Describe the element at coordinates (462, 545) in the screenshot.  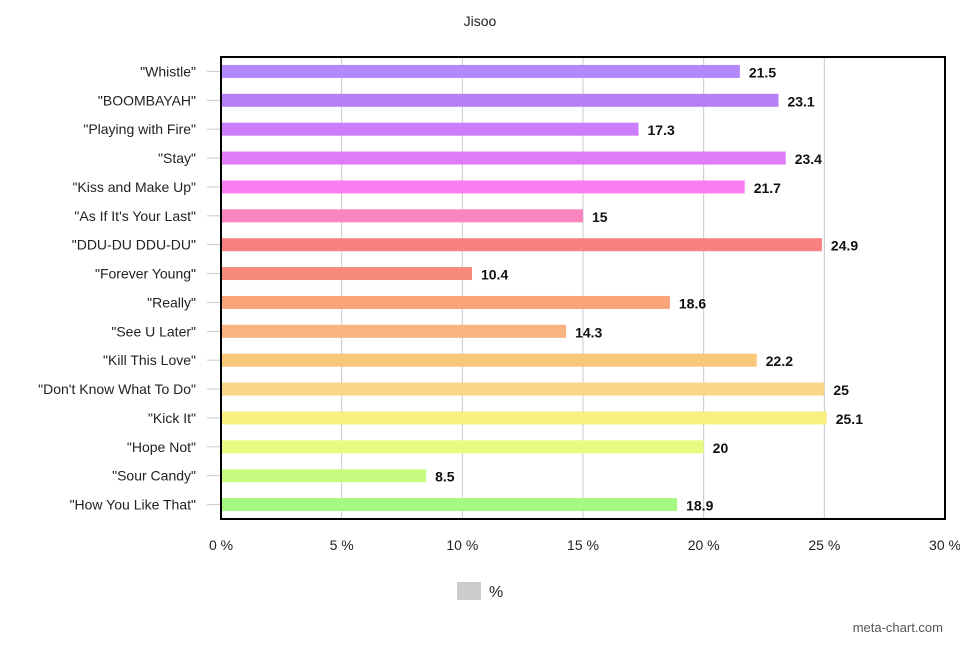
I see `x-tick-label: 10 %` at that location.